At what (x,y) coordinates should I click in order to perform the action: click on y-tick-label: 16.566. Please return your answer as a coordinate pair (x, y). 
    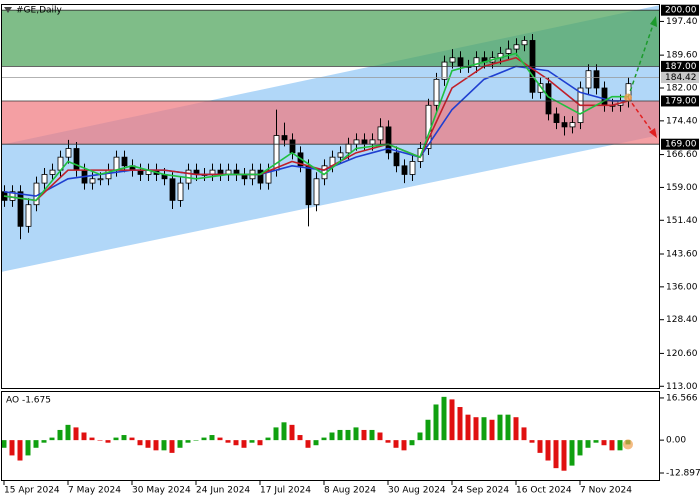
    Looking at the image, I should click on (682, 398).